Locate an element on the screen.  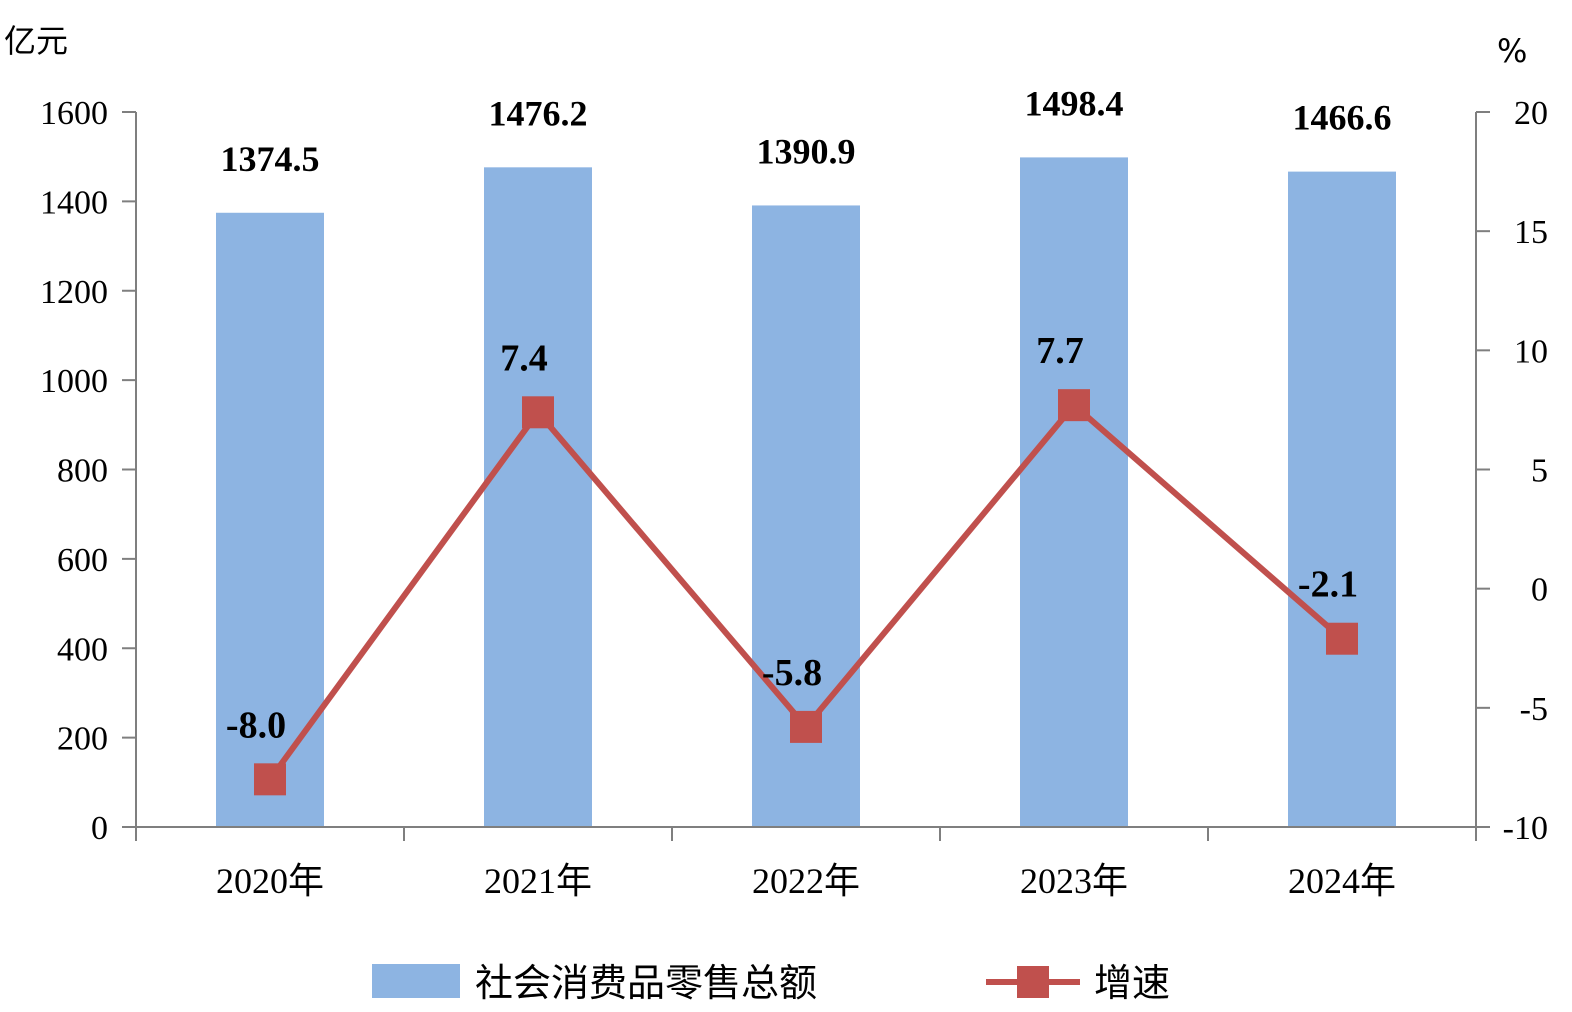
legend-line-label: 增速 is located at coordinates (1132, 983).